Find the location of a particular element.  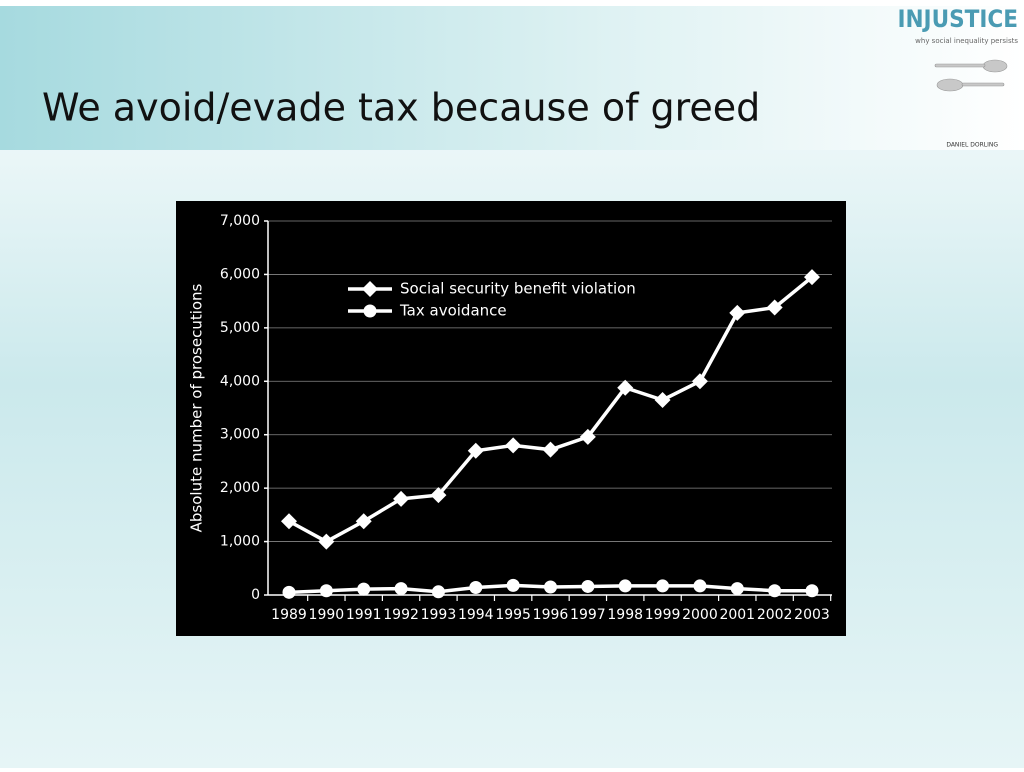

y-tick-label: 6,000 is located at coordinates (240, 274).